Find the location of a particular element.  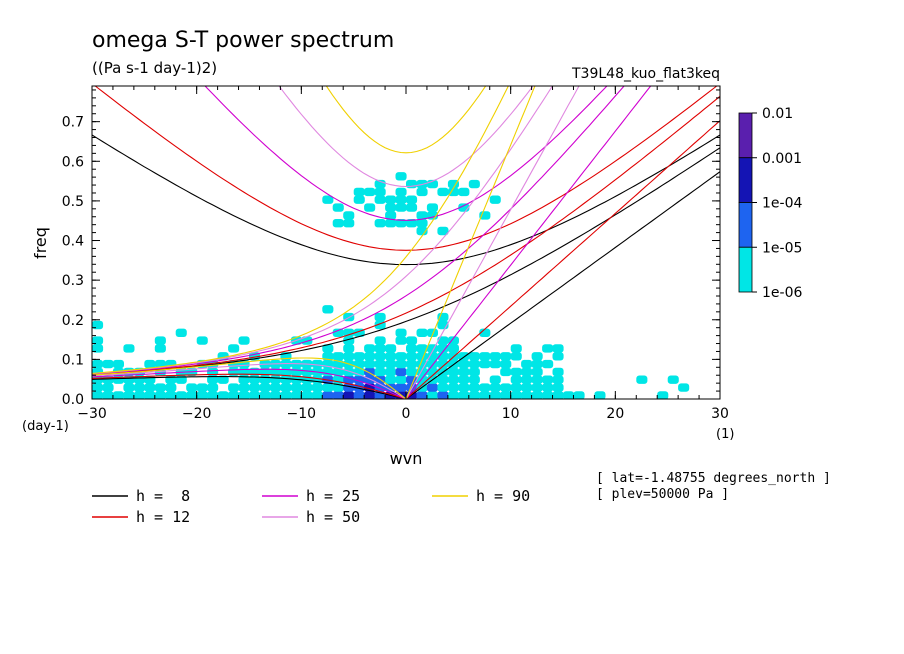

y-tick-label: 0.5 is located at coordinates (73, 202).